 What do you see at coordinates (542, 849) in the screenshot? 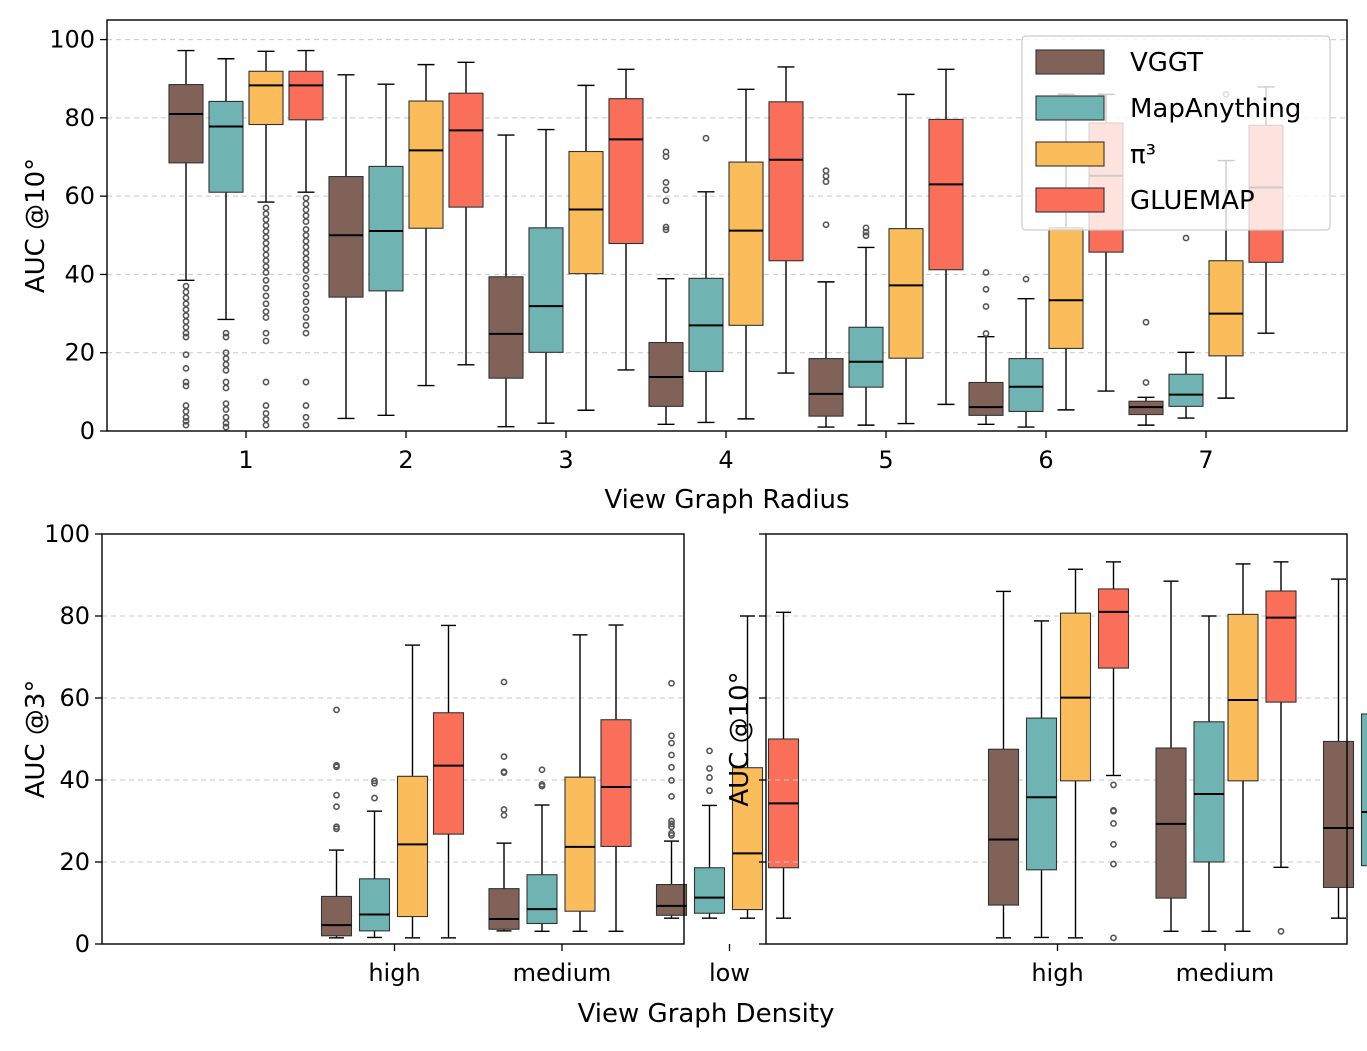
I see `box-MapAnything-medium` at bounding box center [542, 849].